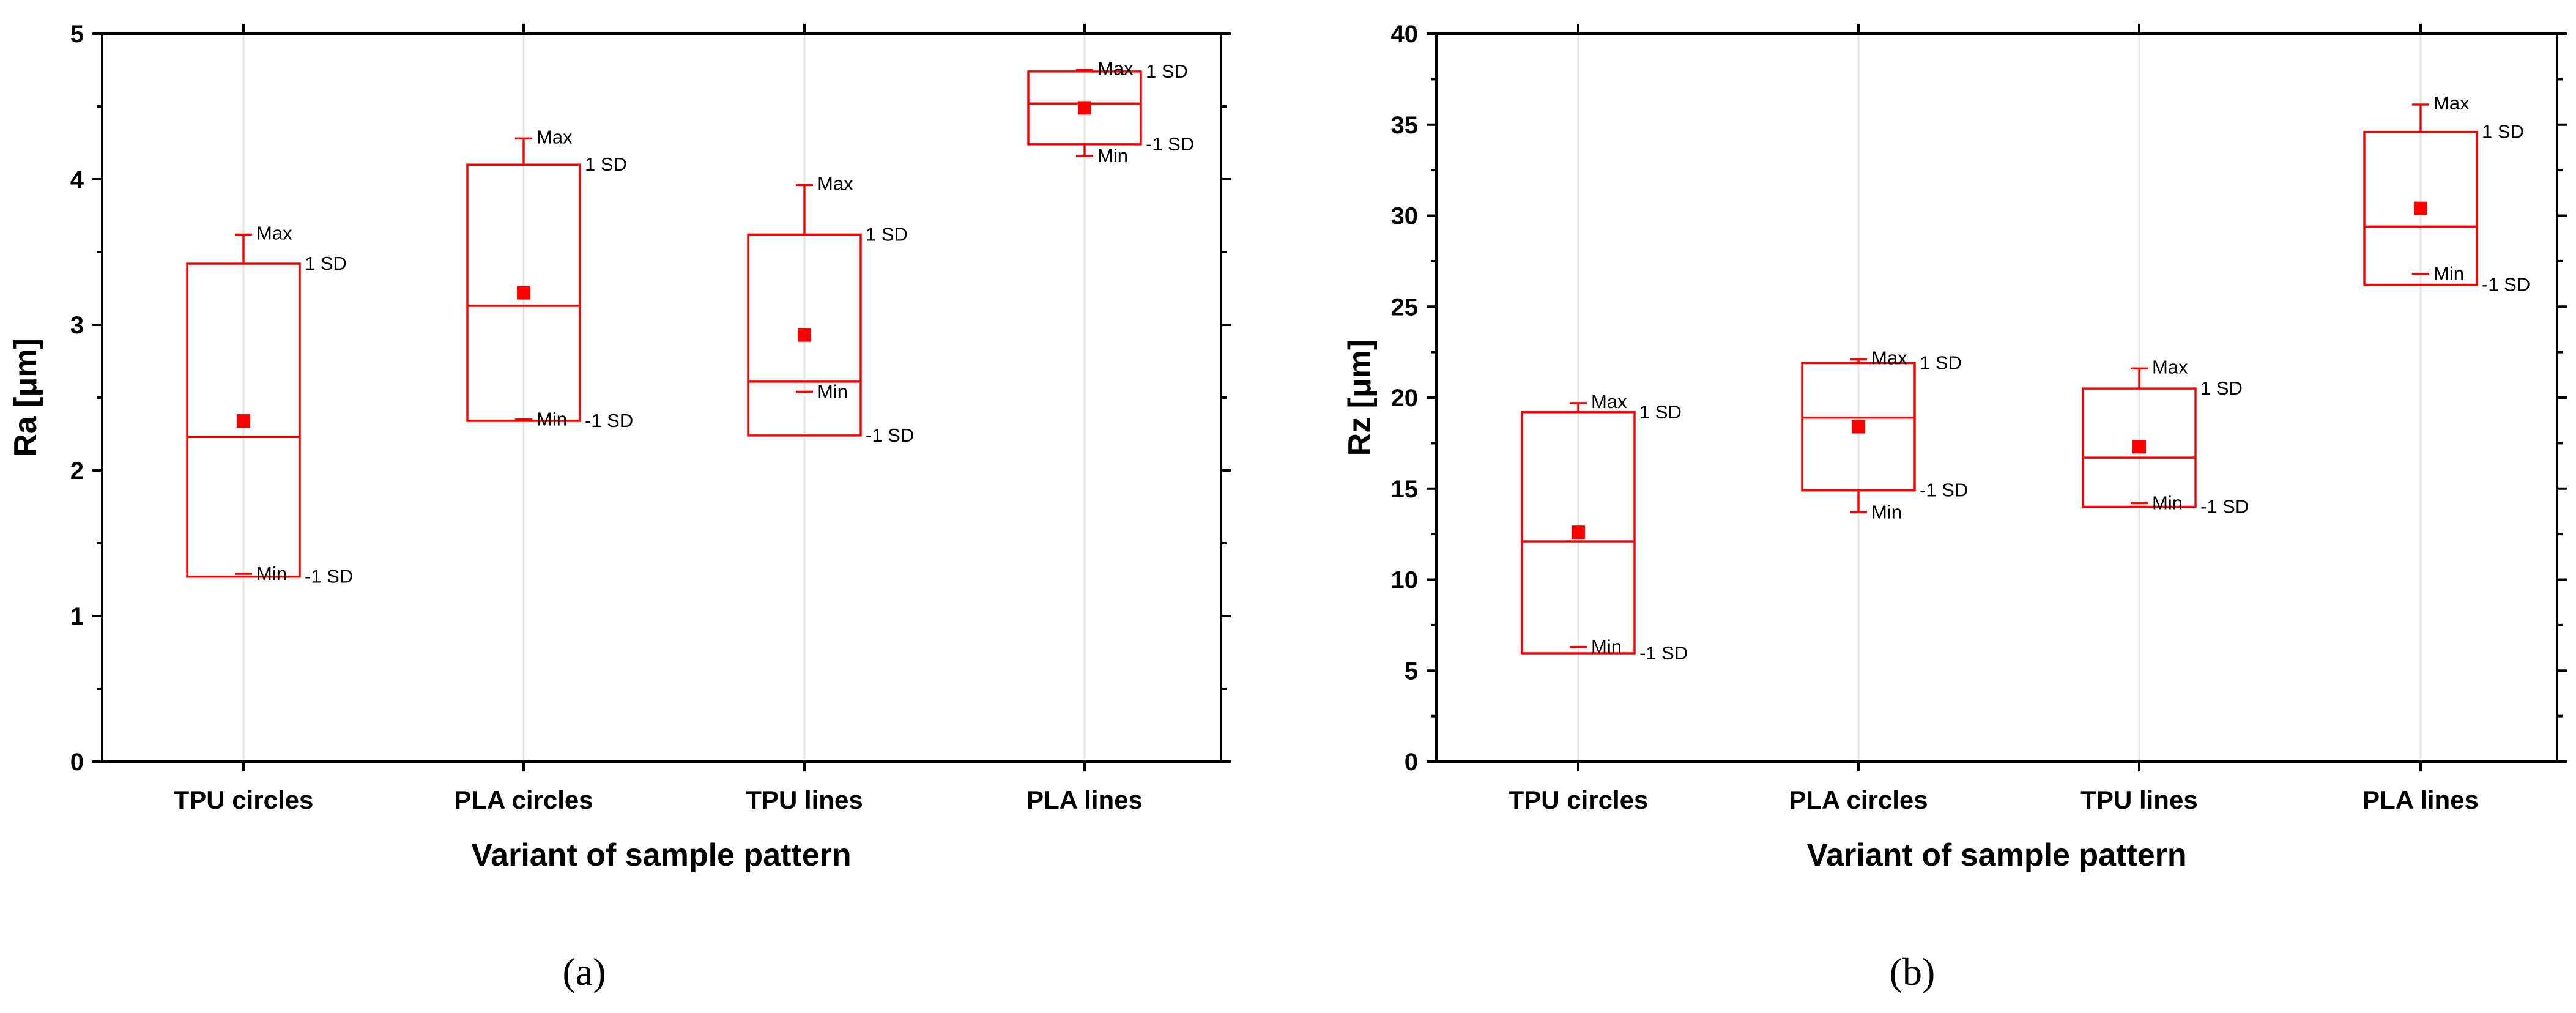 The image size is (2576, 1013). Describe the element at coordinates (1360, 398) in the screenshot. I see `y-axis-title: Rz [μm]` at that location.